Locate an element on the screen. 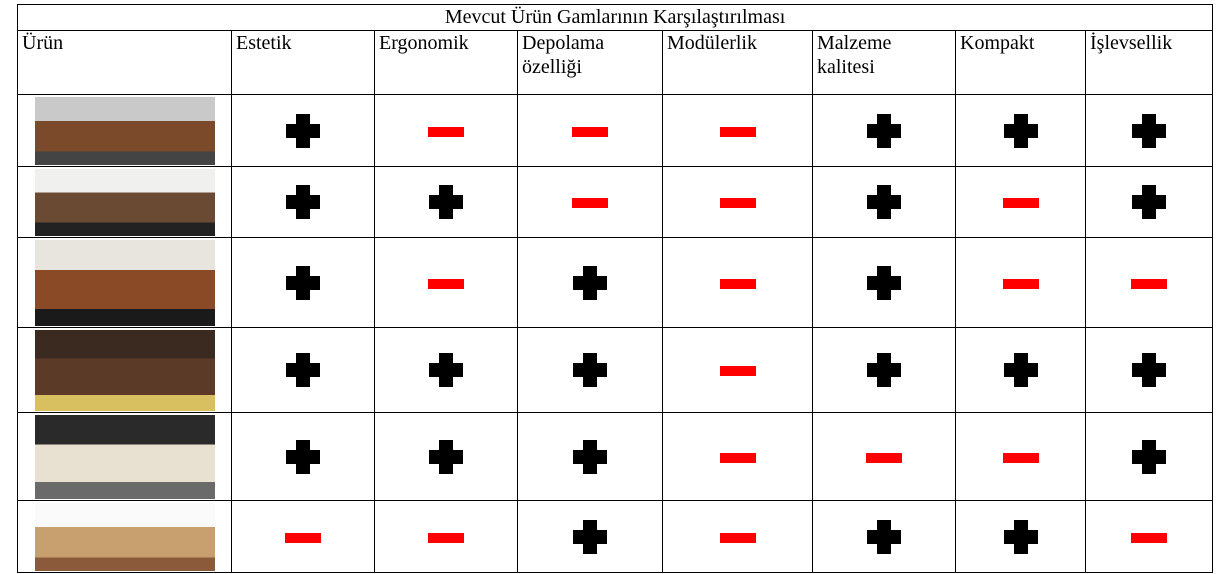 This screenshot has width=1219, height=574. table-title: Mevcut Ürün Gamlarının Karşılaştırılması is located at coordinates (615, 17).